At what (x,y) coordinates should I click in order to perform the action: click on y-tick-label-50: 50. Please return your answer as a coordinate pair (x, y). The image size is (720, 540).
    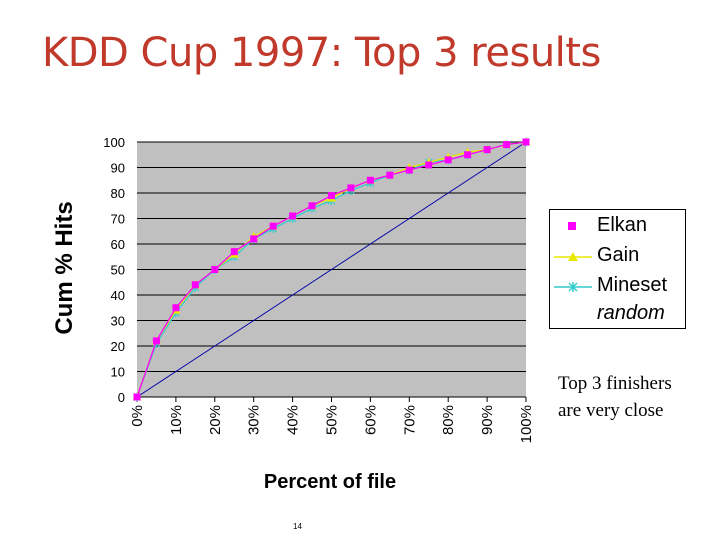
    Looking at the image, I should click on (118, 270).